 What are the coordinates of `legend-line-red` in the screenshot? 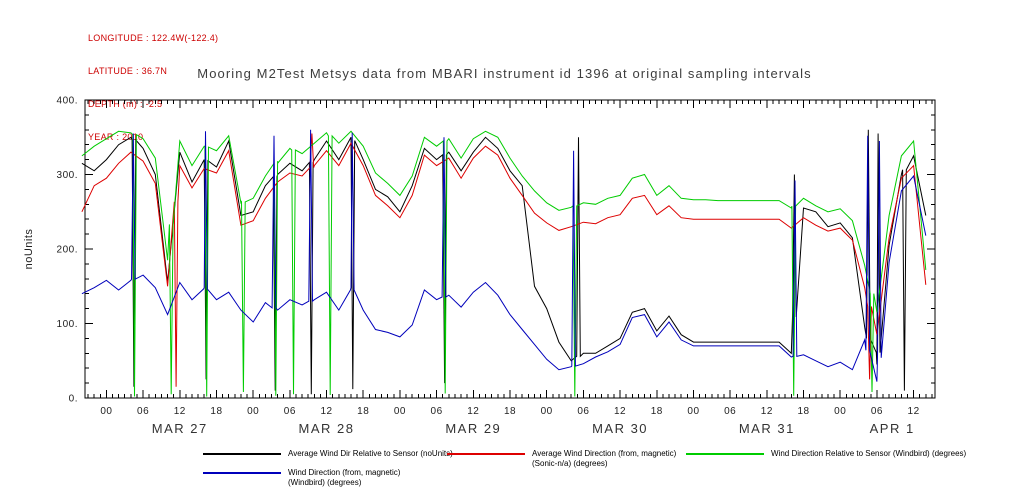 It's located at (486, 454).